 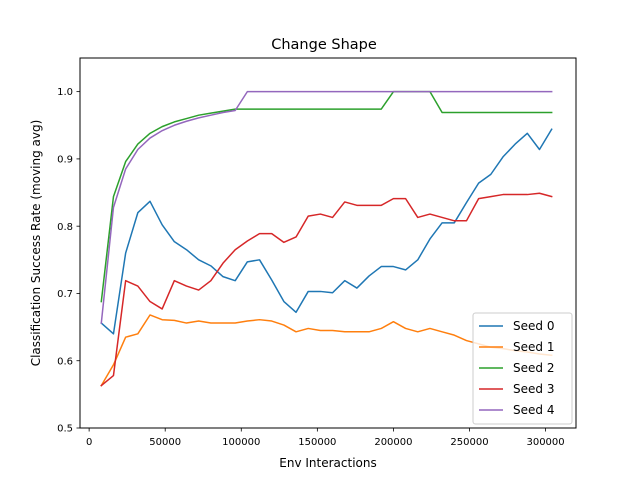 What do you see at coordinates (241, 442) in the screenshot?
I see `x-tick-label: 100000` at bounding box center [241, 442].